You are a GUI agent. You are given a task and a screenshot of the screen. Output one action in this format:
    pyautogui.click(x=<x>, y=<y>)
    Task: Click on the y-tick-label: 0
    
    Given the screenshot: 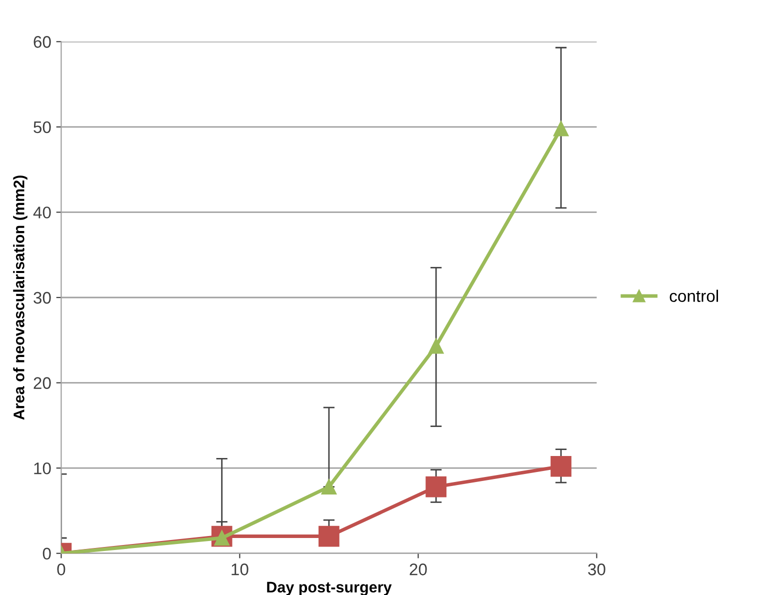 What is the action you would take?
    pyautogui.click(x=46, y=554)
    